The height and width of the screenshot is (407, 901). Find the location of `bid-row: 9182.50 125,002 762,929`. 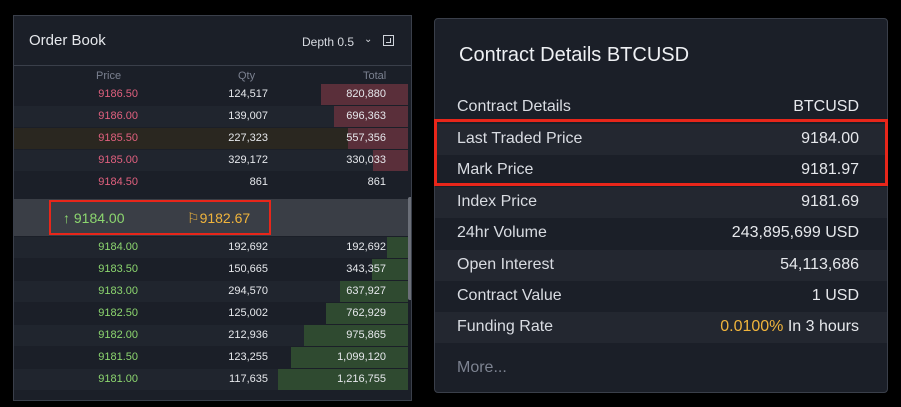

bid-row: 9182.50 125,002 762,929 is located at coordinates (211, 313).